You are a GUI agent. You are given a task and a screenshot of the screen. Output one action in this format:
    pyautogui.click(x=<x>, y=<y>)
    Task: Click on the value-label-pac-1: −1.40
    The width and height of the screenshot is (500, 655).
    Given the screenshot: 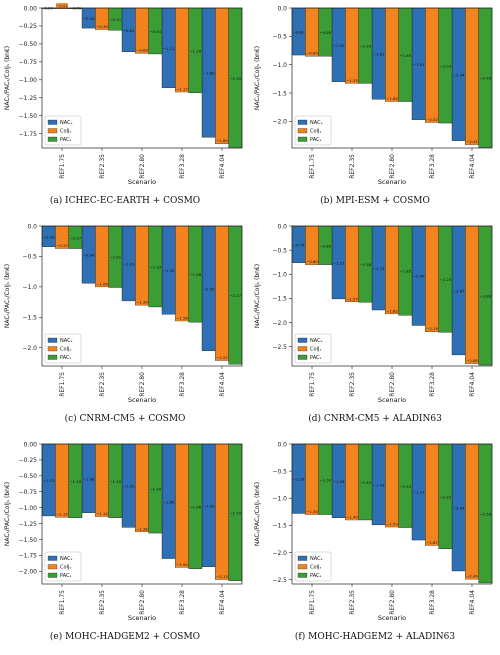 What is the action you would take?
    pyautogui.click(x=366, y=482)
    